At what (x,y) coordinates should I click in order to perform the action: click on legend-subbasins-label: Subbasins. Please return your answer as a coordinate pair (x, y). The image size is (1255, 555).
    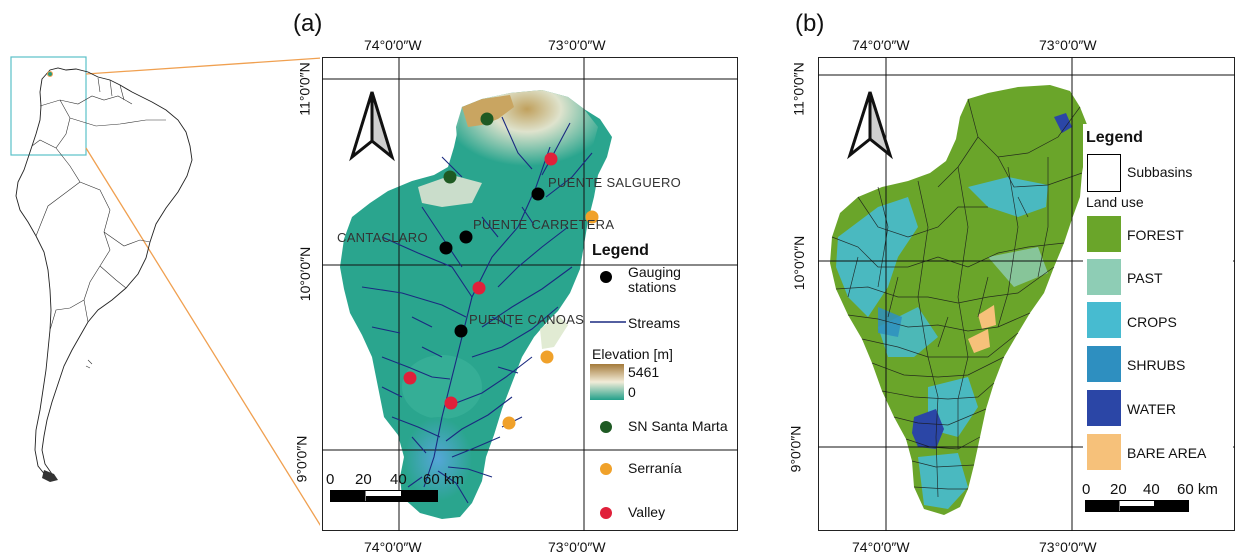
    Looking at the image, I should click on (1160, 172).